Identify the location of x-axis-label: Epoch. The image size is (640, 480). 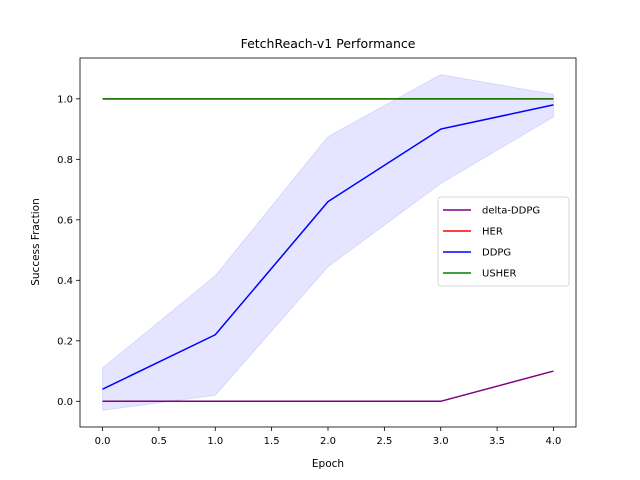
(328, 464).